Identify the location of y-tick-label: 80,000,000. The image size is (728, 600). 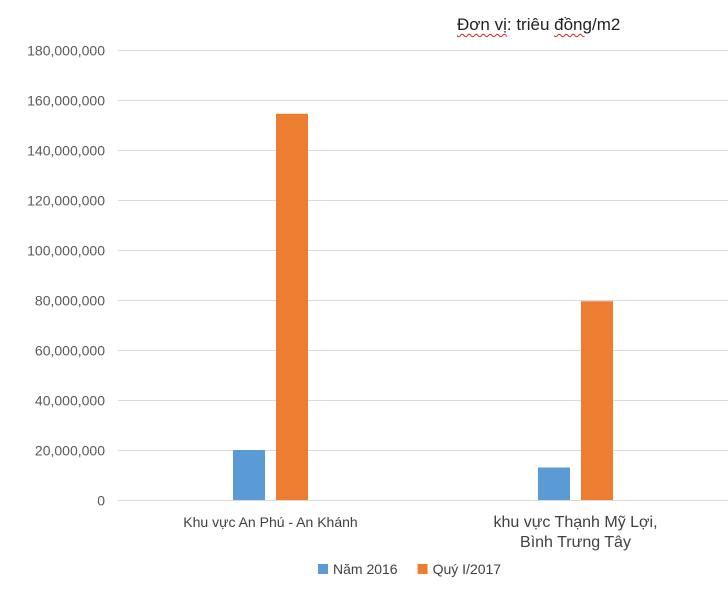
(70, 301).